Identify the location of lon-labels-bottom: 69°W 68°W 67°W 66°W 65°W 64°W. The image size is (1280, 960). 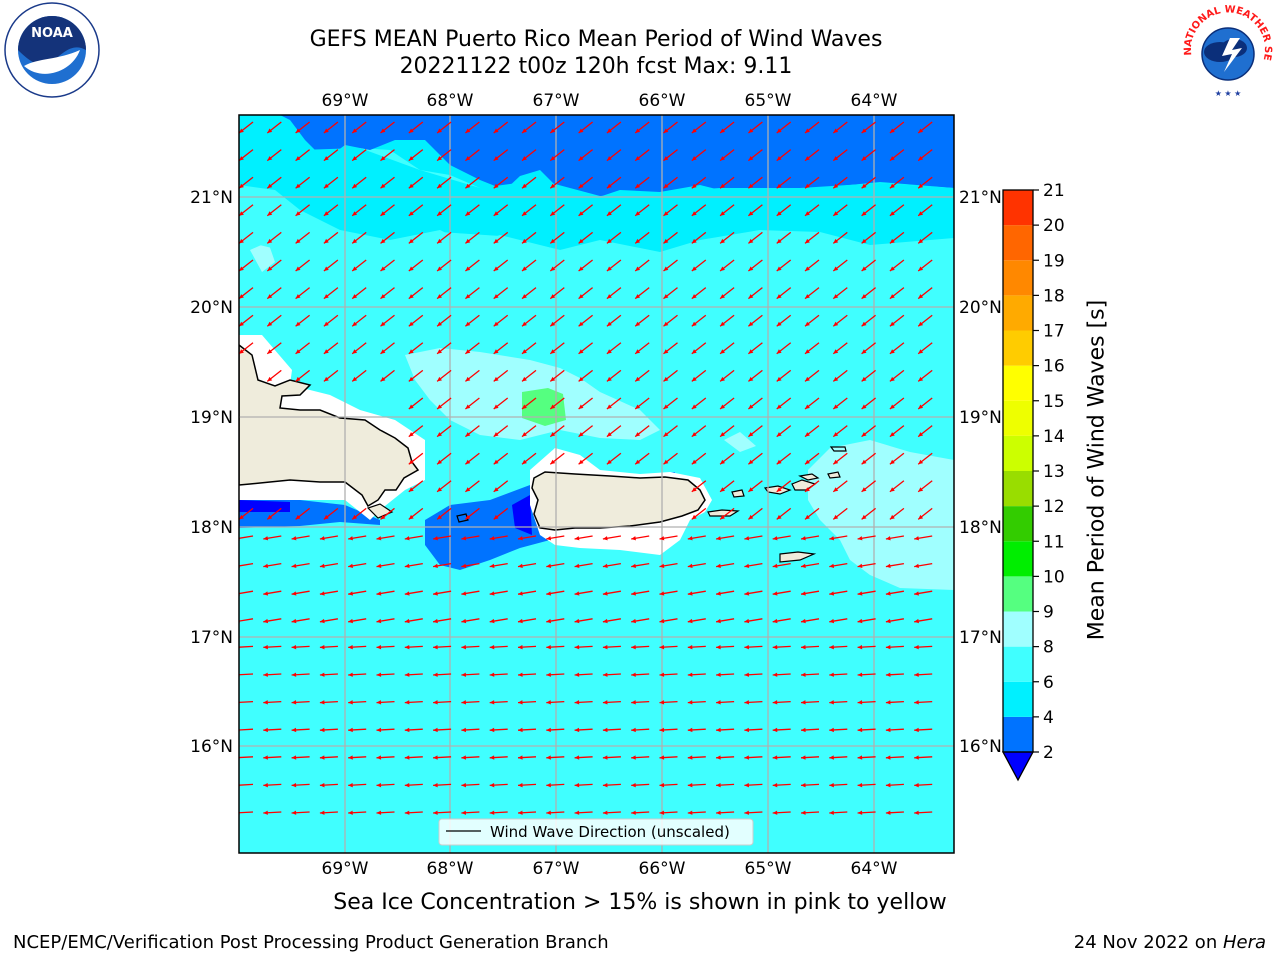
(610, 869).